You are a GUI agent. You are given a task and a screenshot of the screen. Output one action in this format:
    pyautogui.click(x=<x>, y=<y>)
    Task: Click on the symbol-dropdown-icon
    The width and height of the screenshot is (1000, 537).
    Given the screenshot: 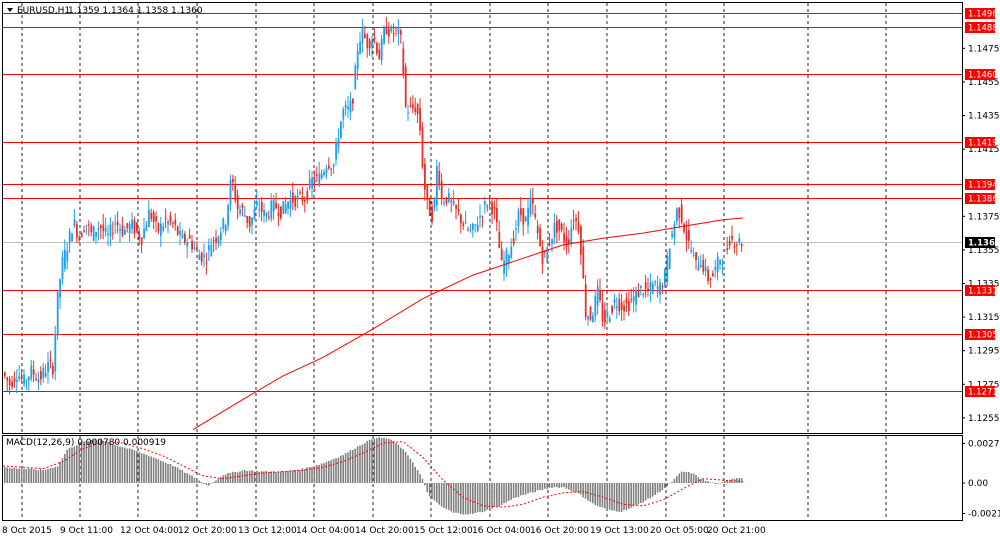 What is the action you would take?
    pyautogui.click(x=10, y=10)
    